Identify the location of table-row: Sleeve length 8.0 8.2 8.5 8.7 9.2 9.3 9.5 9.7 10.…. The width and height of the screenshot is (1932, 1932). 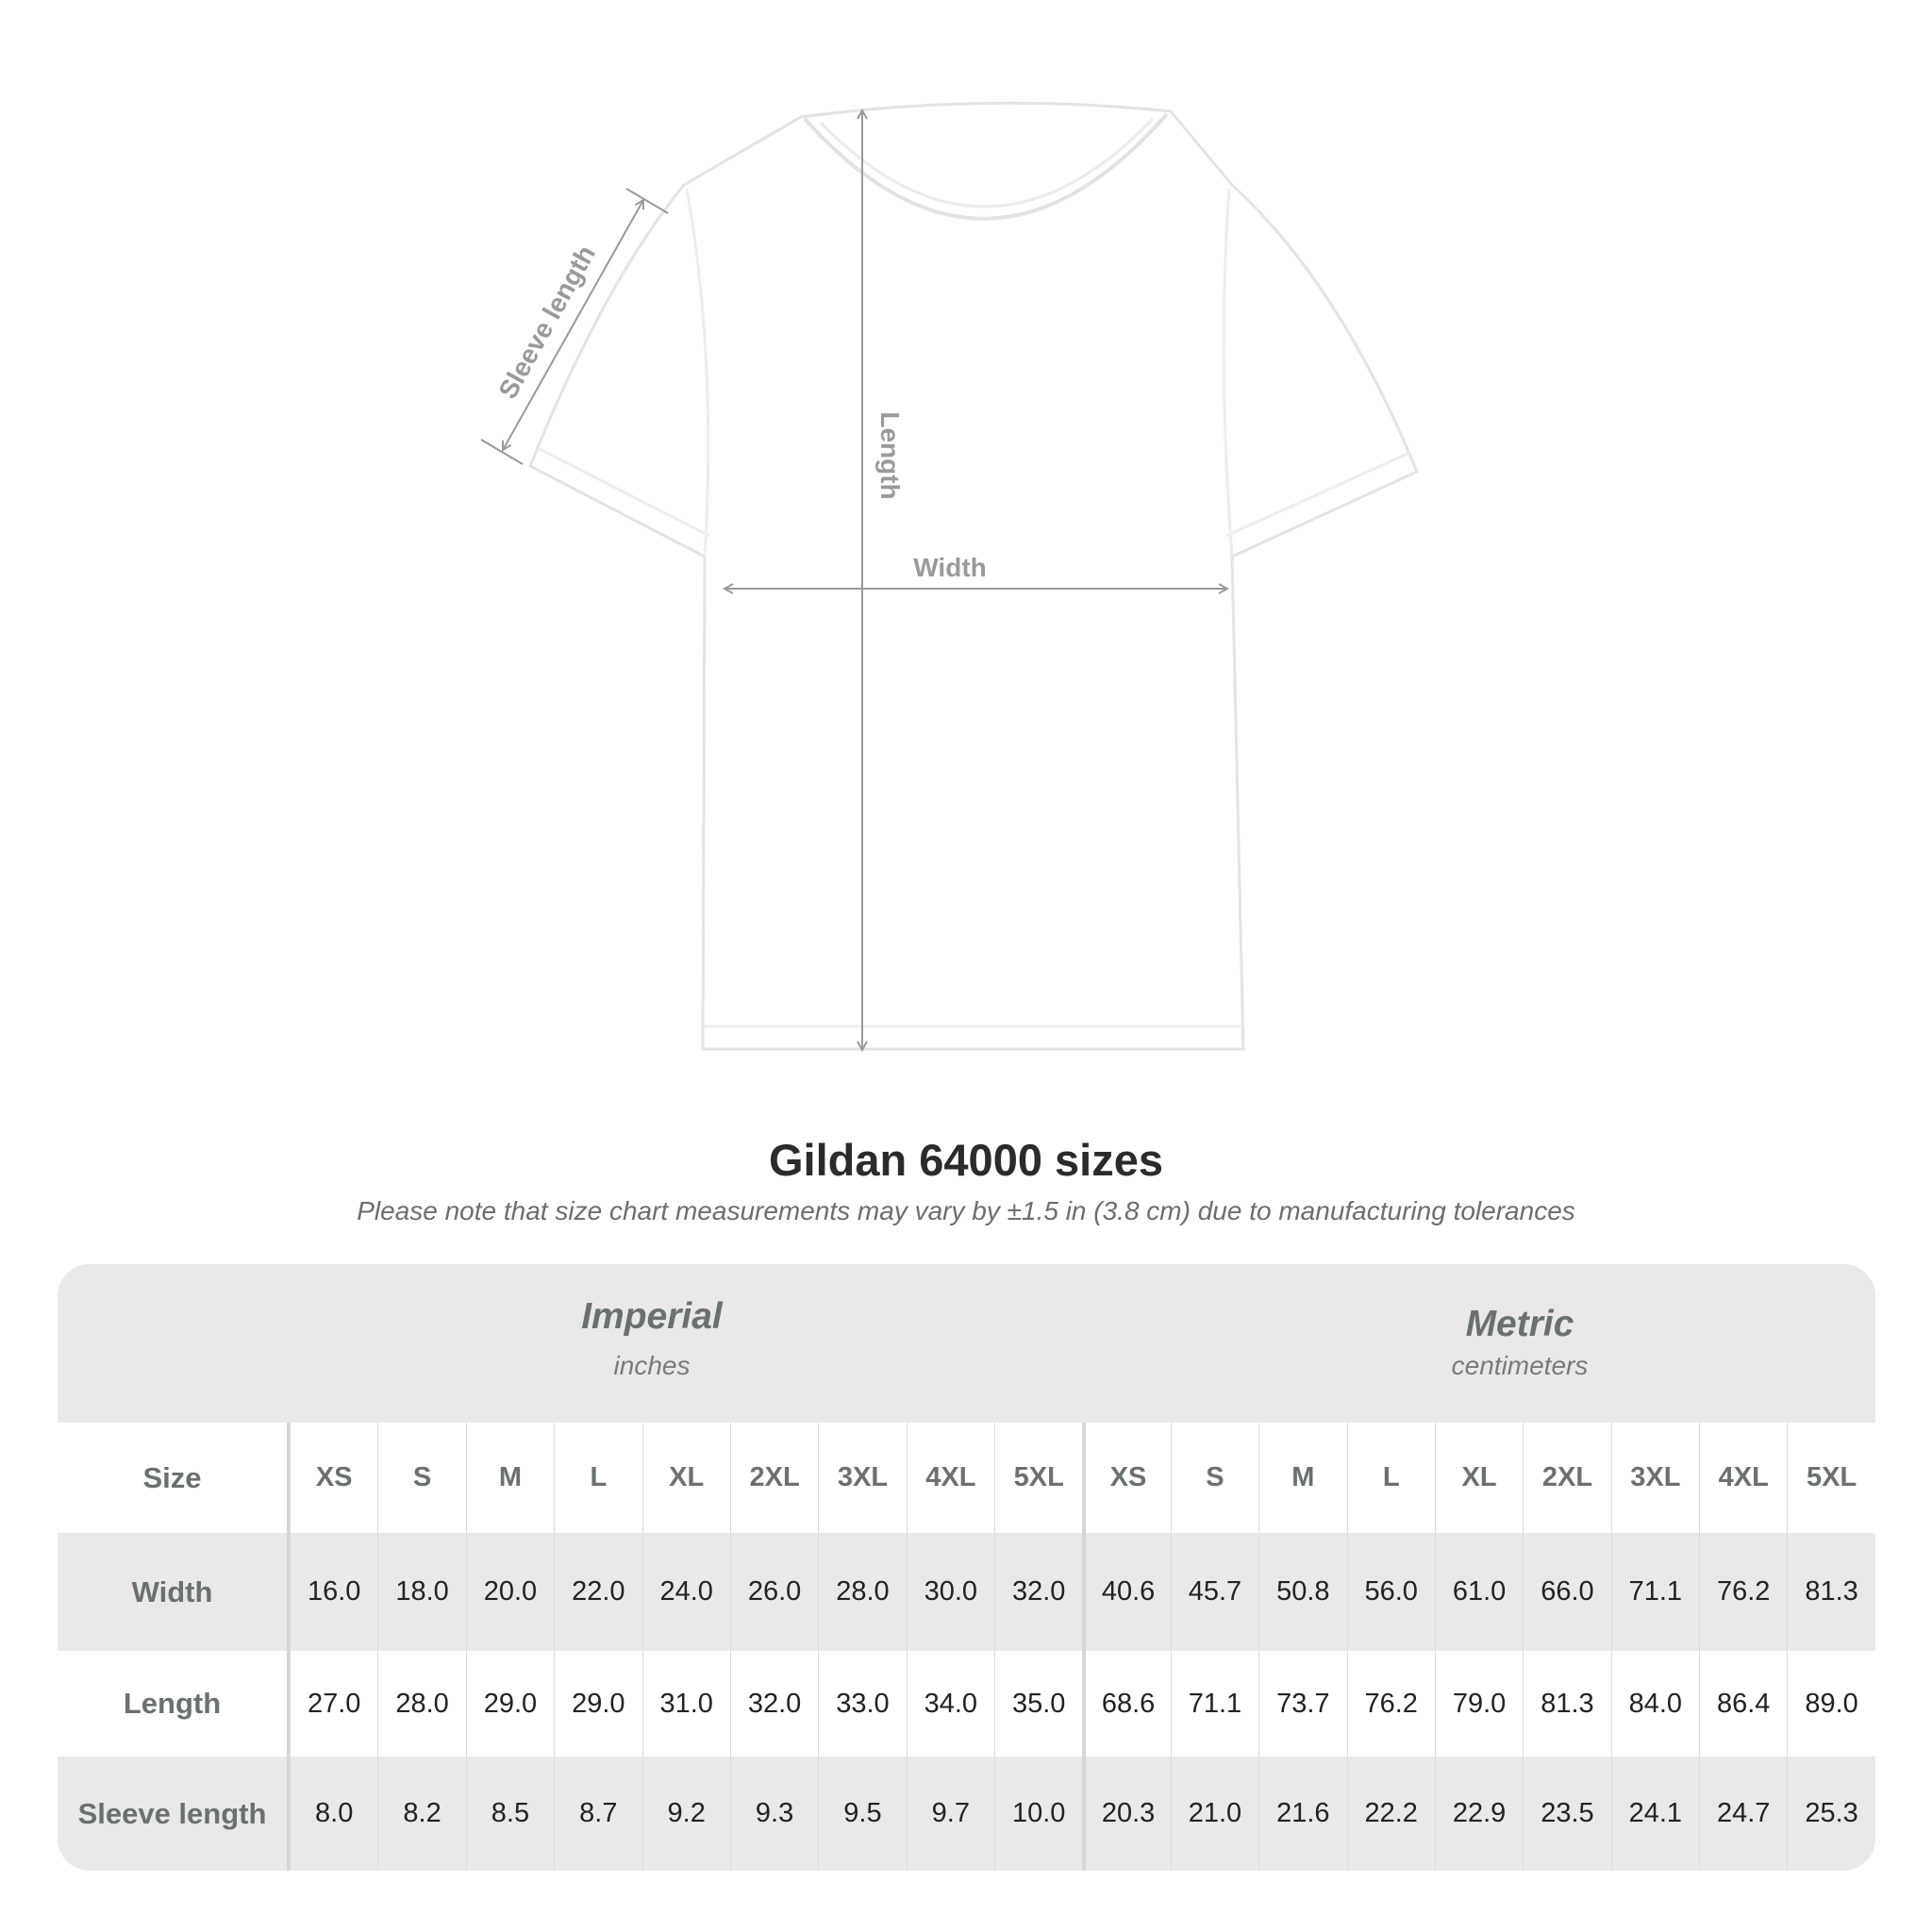
(967, 1814).